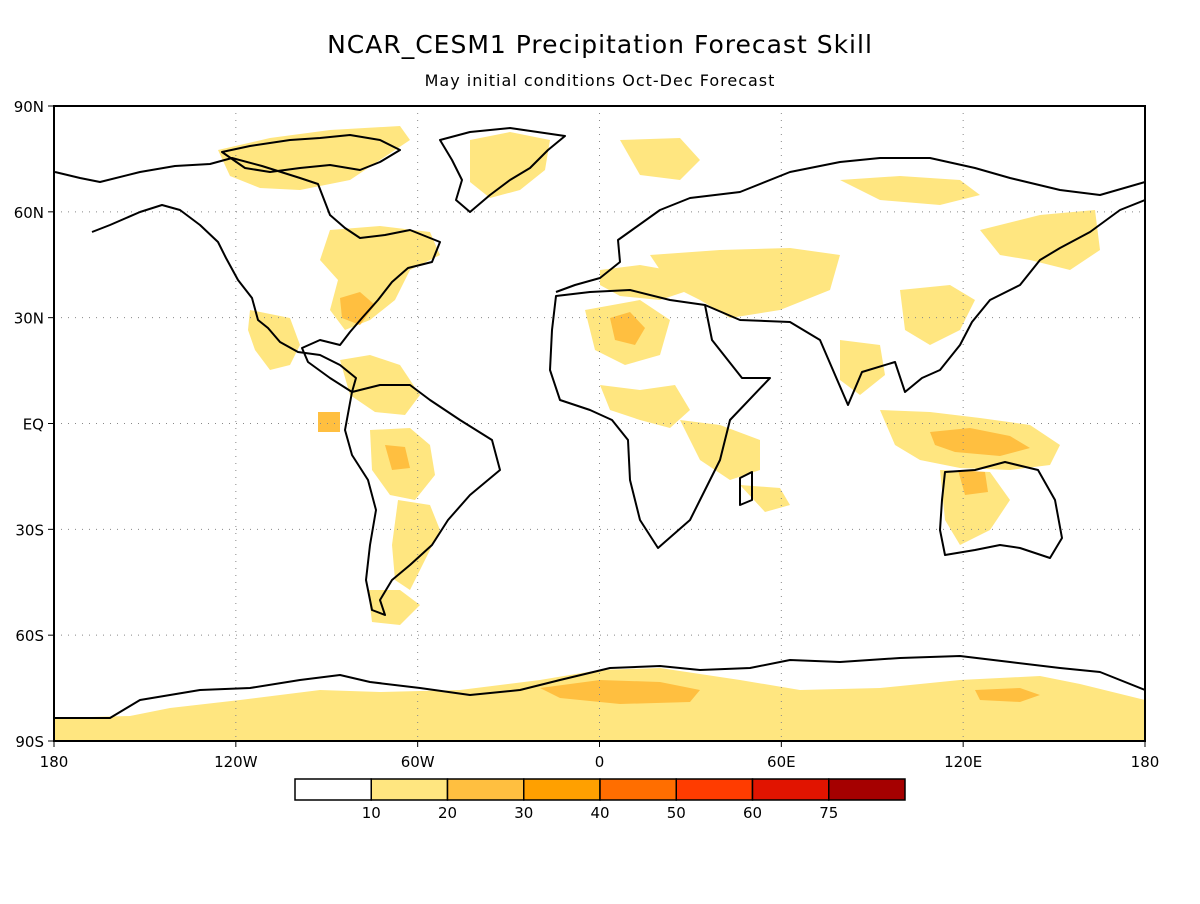  I want to click on lon-tick-label: 60W, so click(418, 762).